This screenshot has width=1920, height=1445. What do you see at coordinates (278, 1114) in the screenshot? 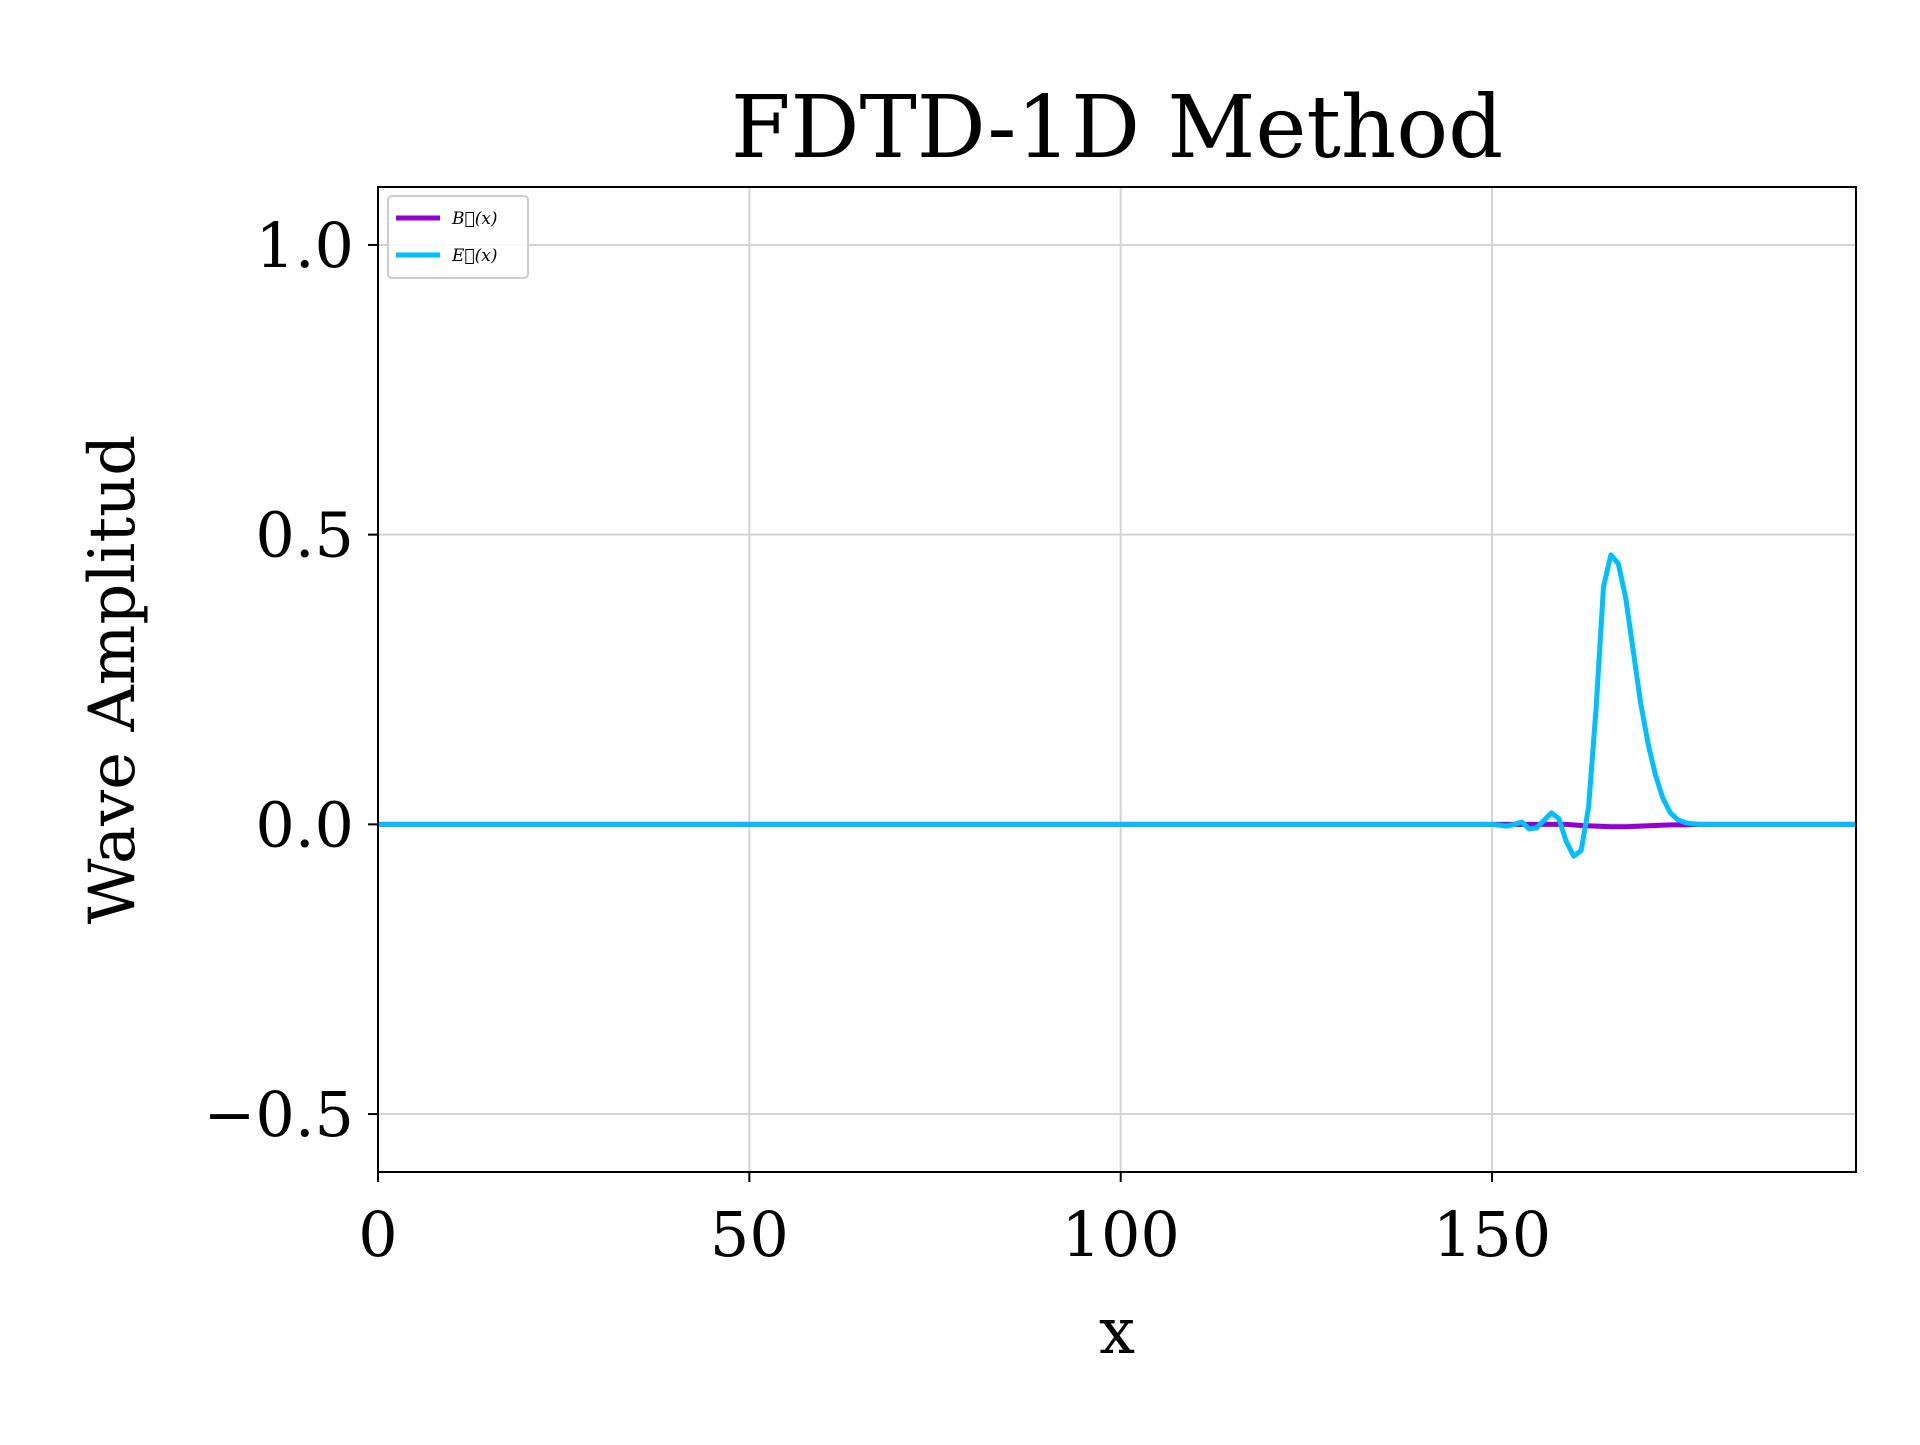
I see `y-tick-label: −0.5` at bounding box center [278, 1114].